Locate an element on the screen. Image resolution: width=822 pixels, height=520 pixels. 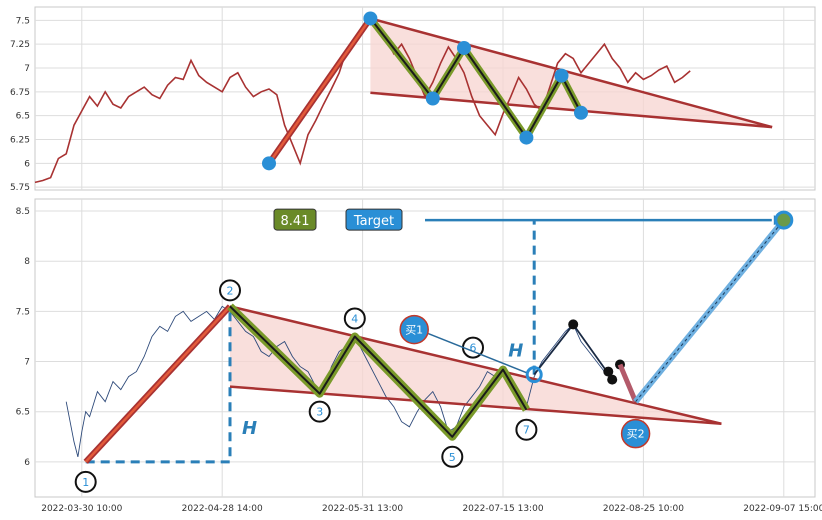
top-y-tick-label: 6 is located at coordinates (27, 164).